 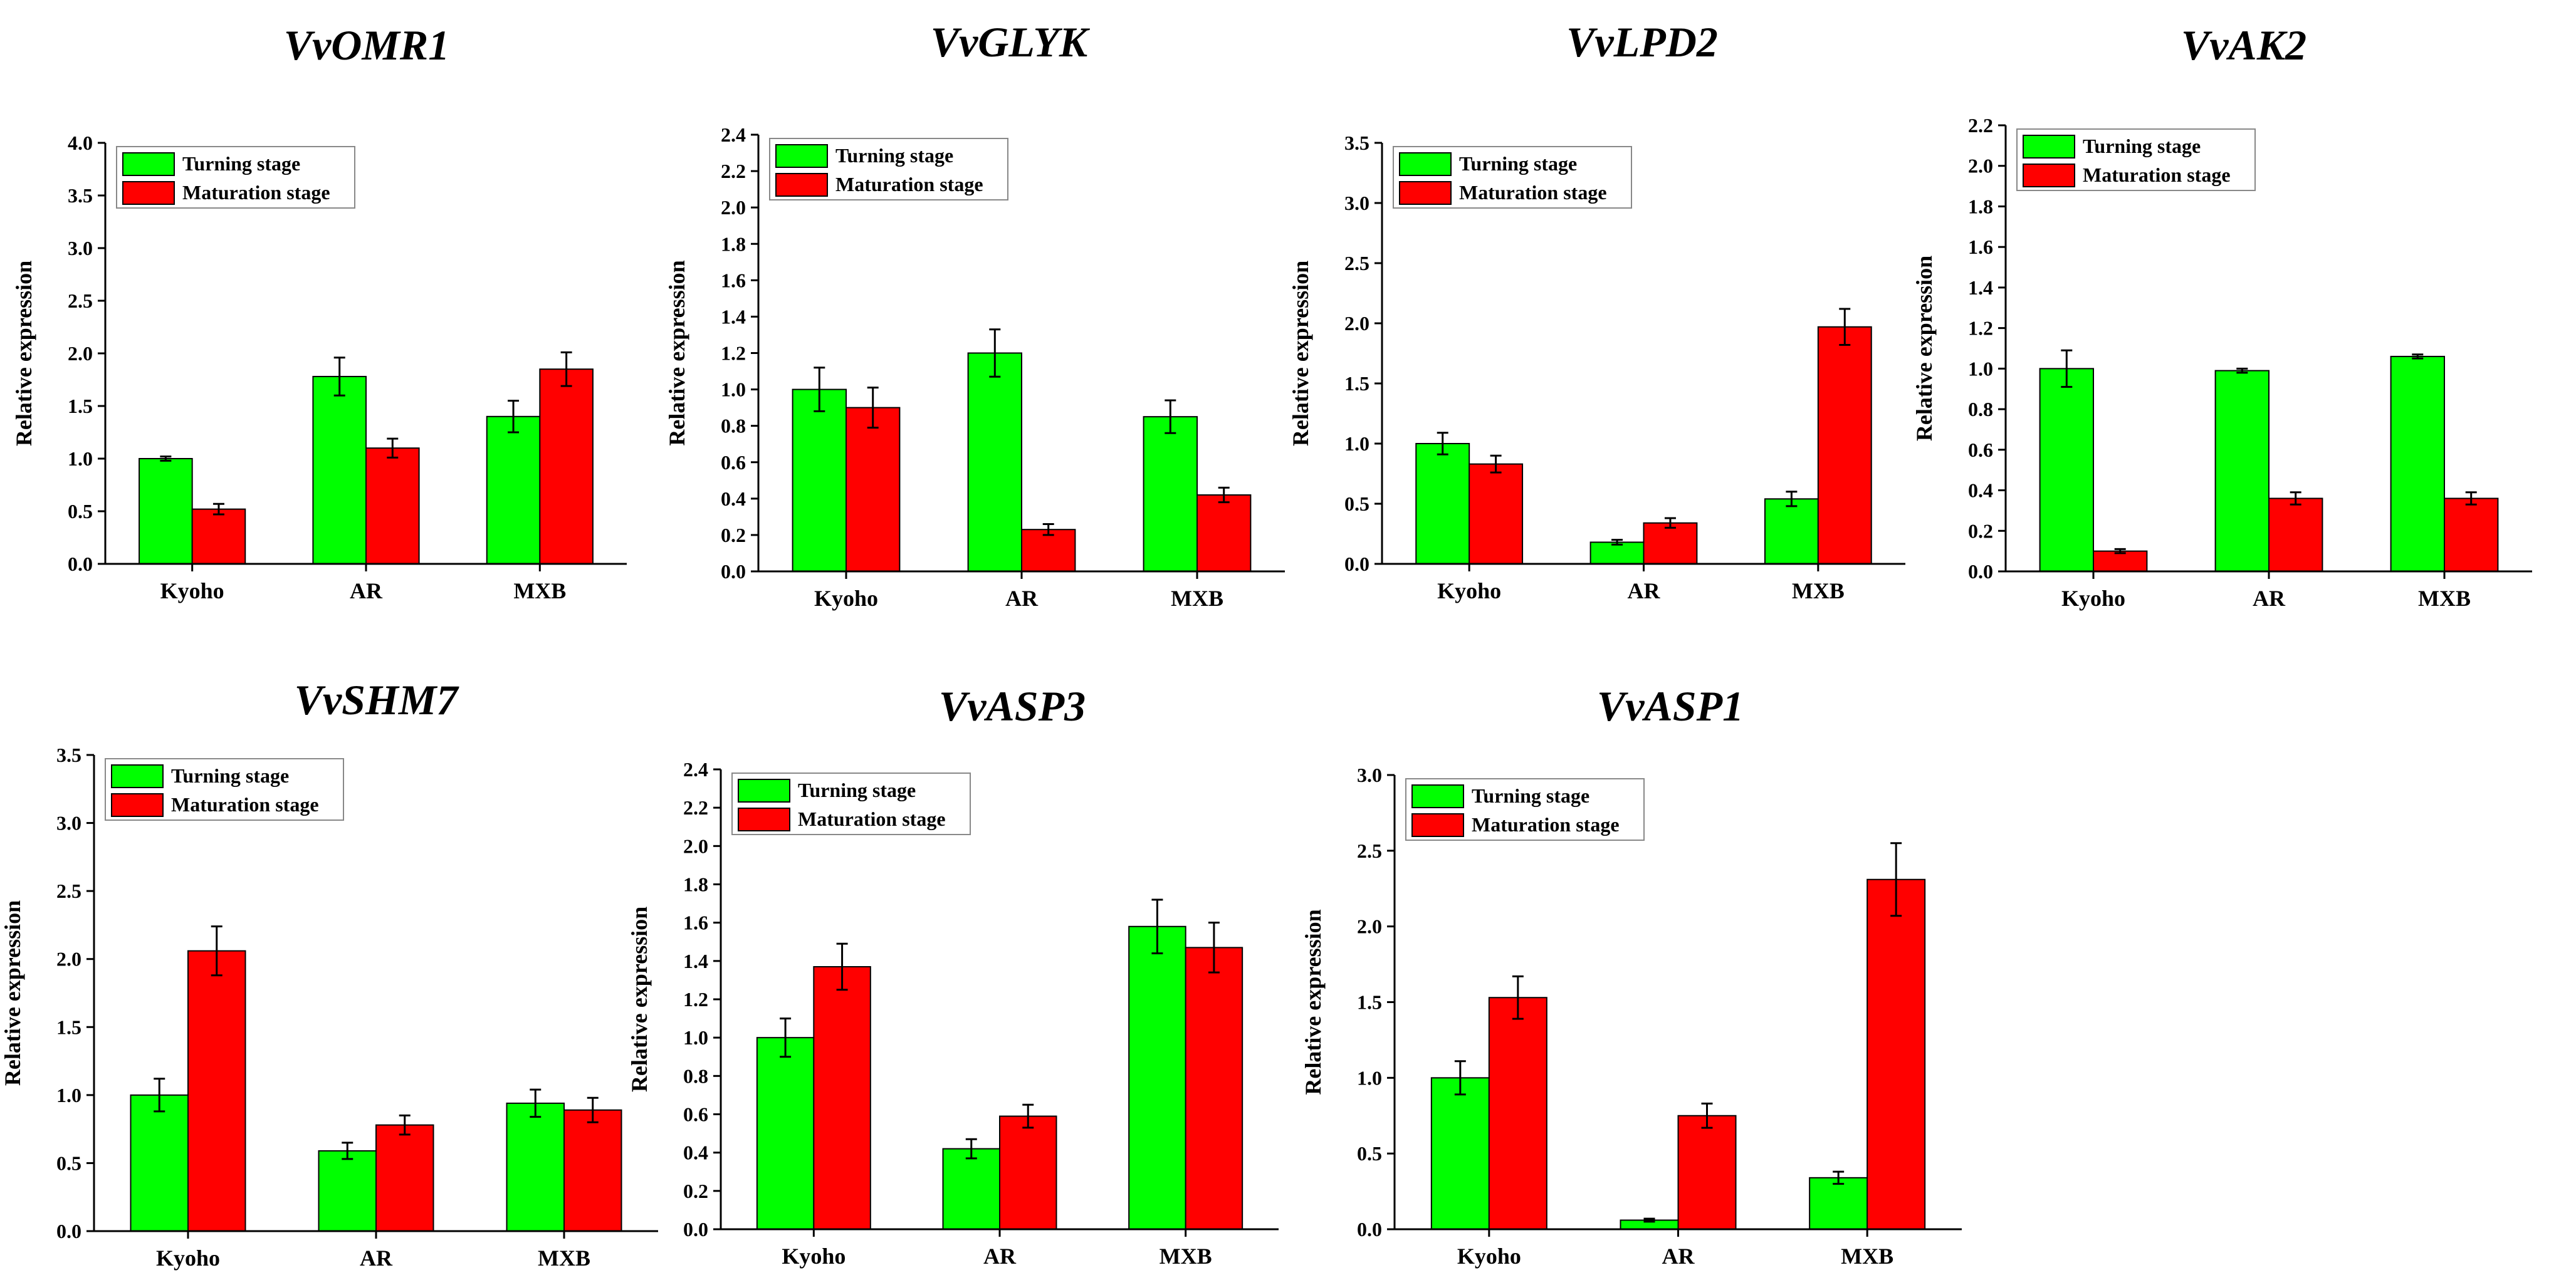 What do you see at coordinates (68, 755) in the screenshot?
I see `y-tick-label: 3.5` at bounding box center [68, 755].